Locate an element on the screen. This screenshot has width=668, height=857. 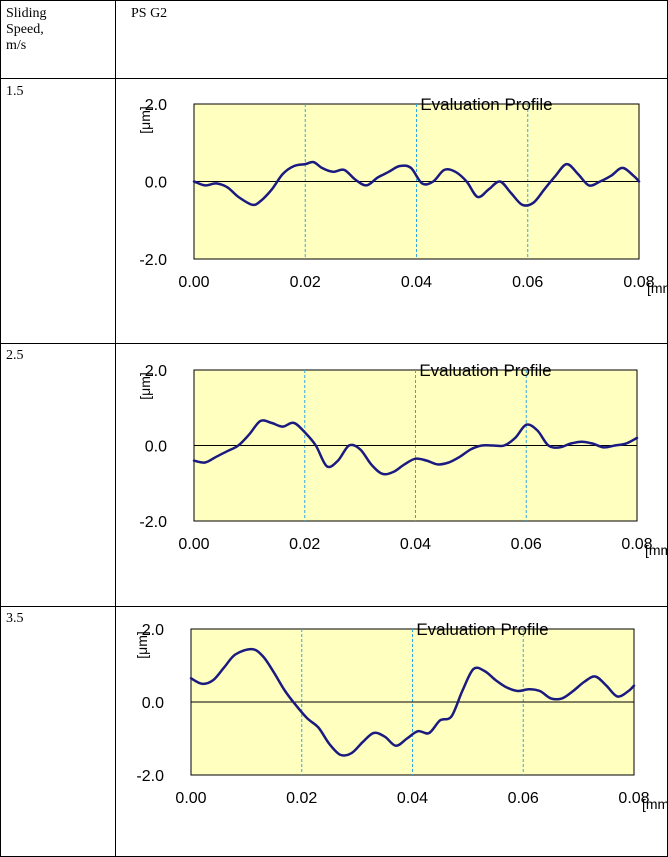
header-line-3: m/s is located at coordinates (16, 45).